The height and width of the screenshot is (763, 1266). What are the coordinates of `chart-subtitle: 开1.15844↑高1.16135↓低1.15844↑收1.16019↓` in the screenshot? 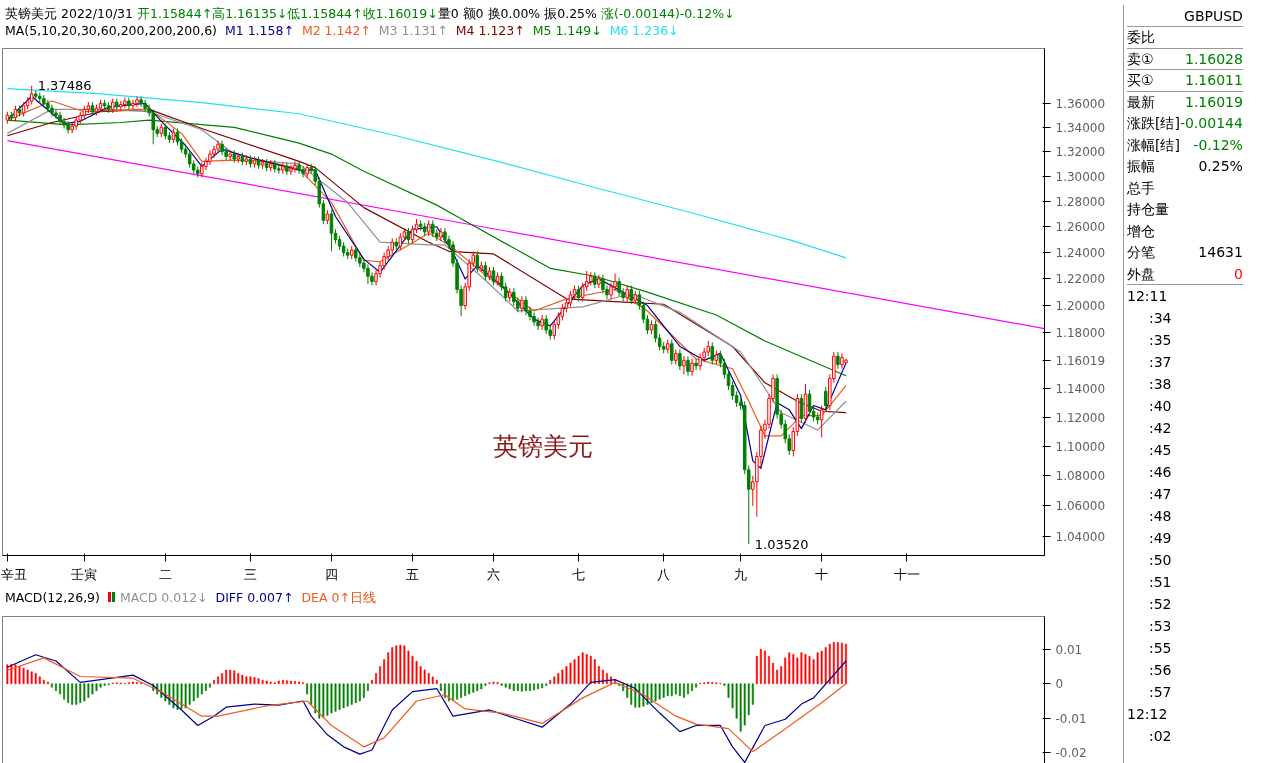 It's located at (287, 13).